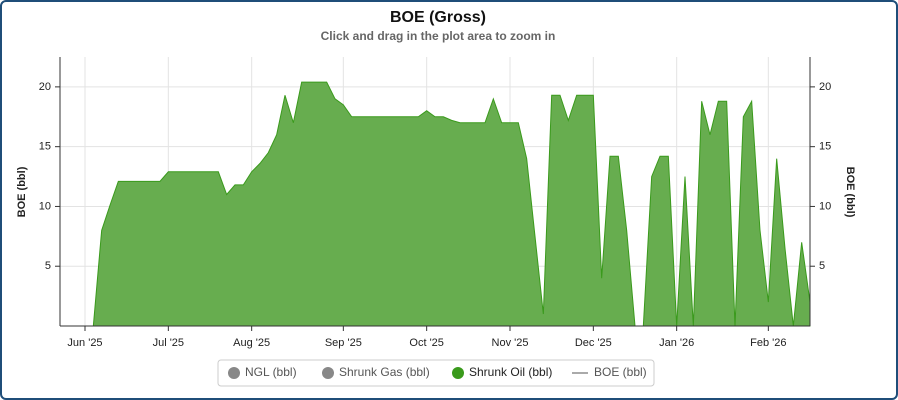  I want to click on y2-tick-label: 10, so click(825, 206).